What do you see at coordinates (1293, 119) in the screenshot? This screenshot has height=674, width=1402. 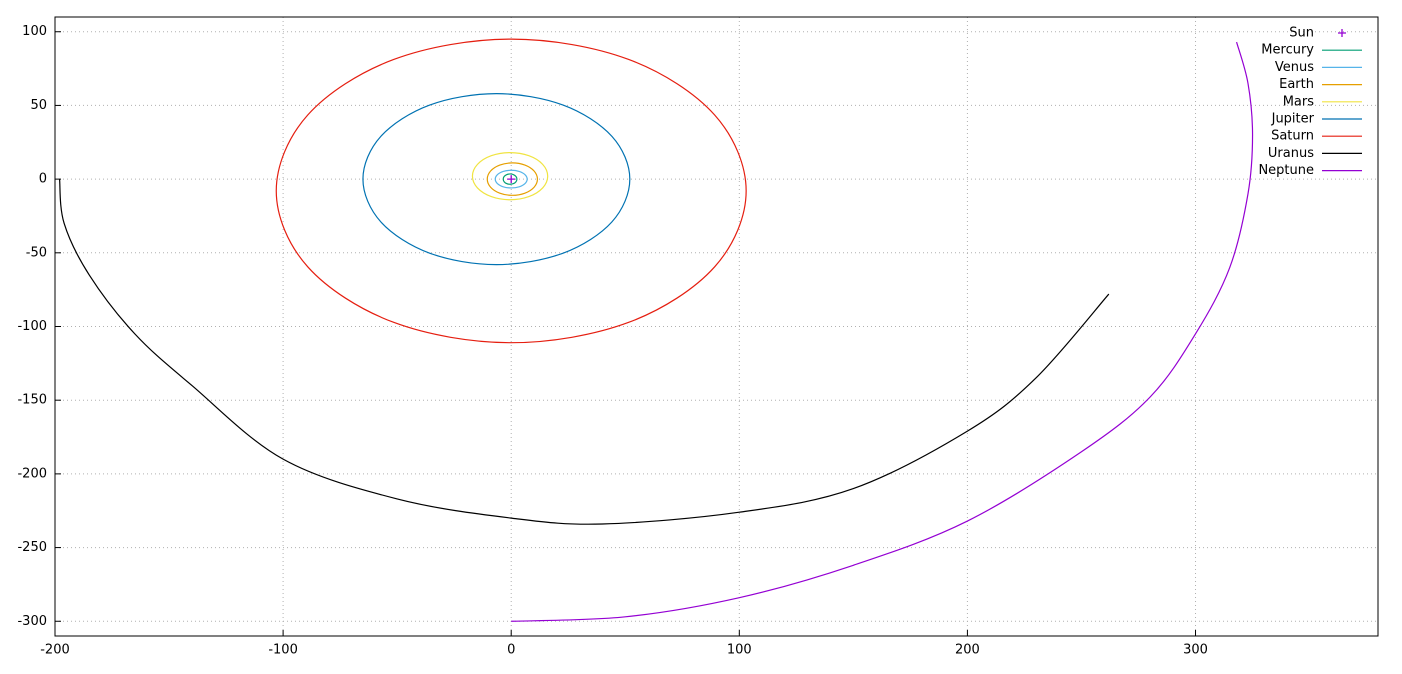 I see `legend-label: Jupiter` at bounding box center [1293, 119].